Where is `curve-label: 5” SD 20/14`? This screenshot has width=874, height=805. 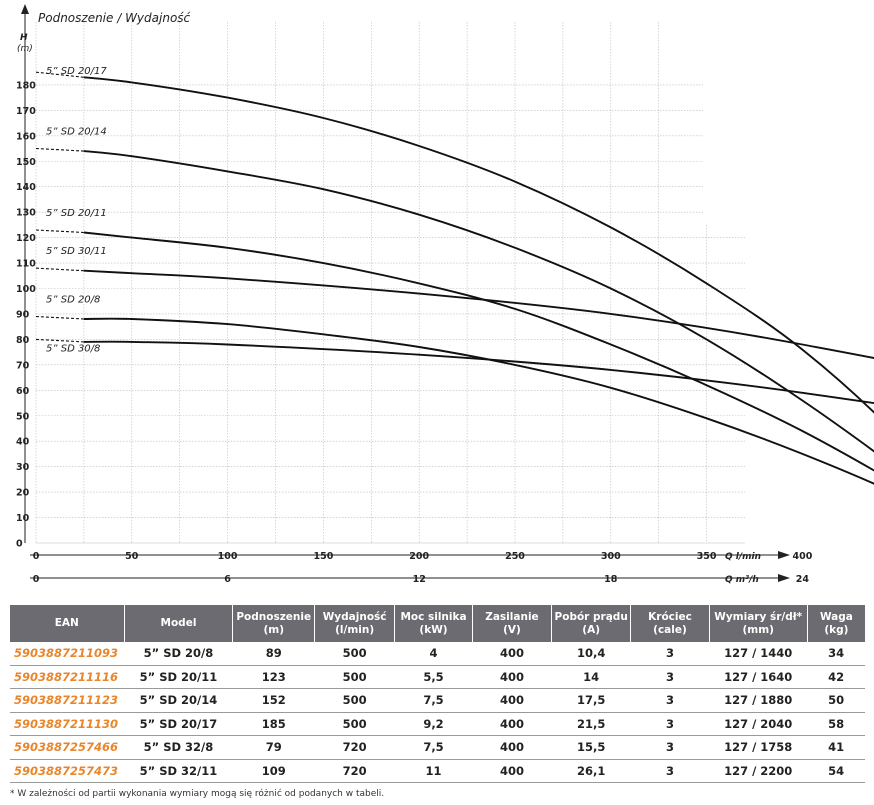
curve-label: 5” SD 20/14 is located at coordinates (76, 132).